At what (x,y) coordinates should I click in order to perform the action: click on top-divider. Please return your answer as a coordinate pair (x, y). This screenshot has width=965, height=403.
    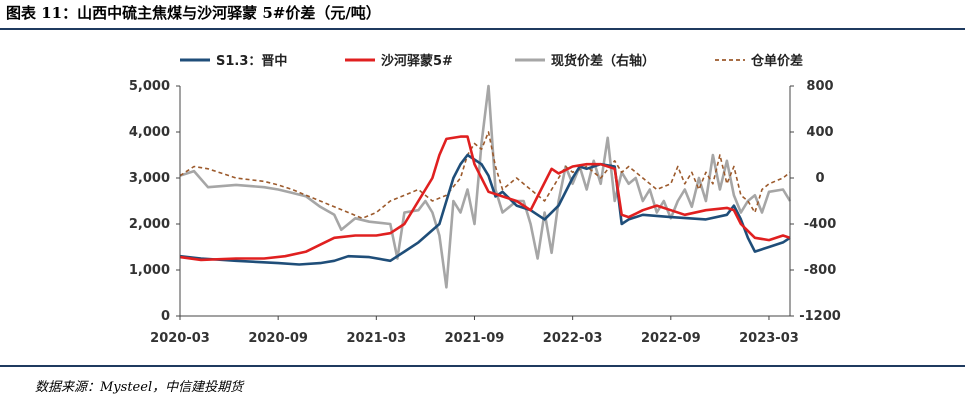
    Looking at the image, I should click on (482, 29).